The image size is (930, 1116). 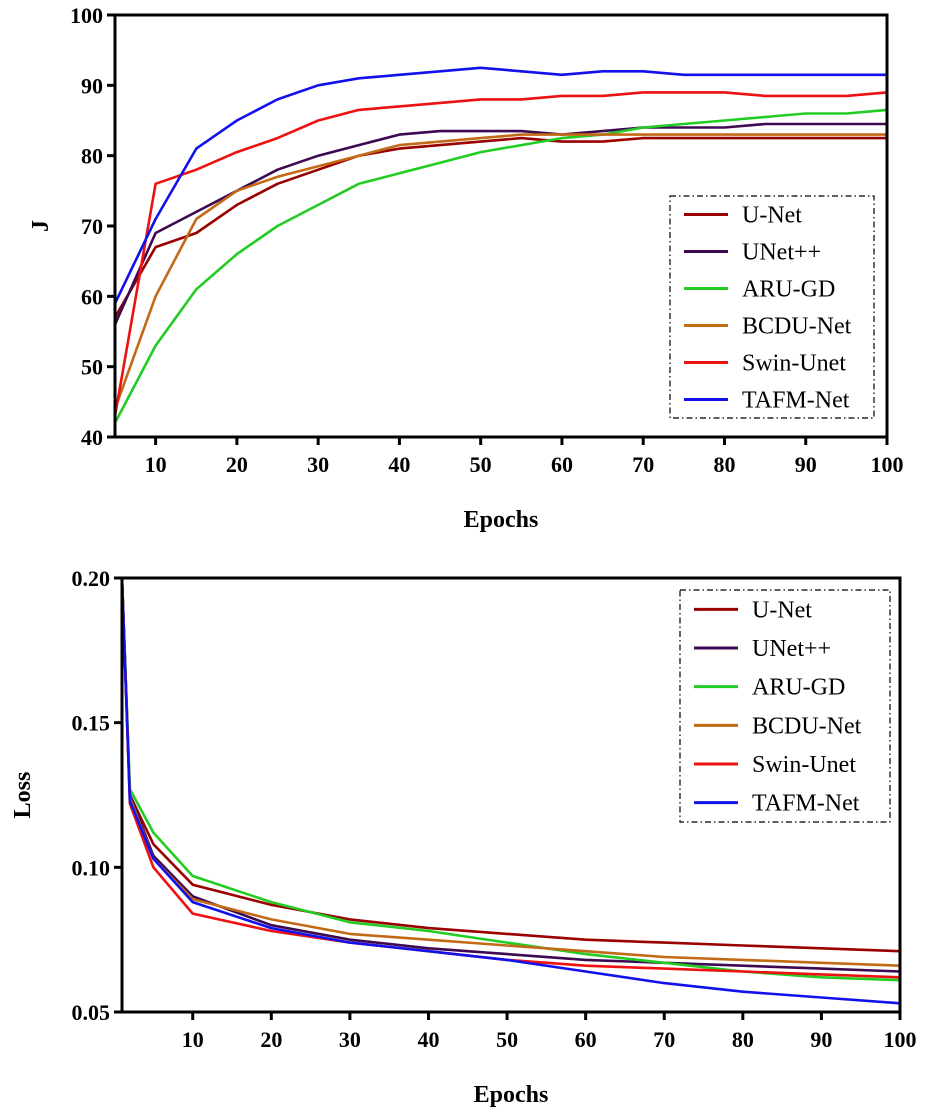 I want to click on y-tick-label: 90, so click(x=92, y=85).